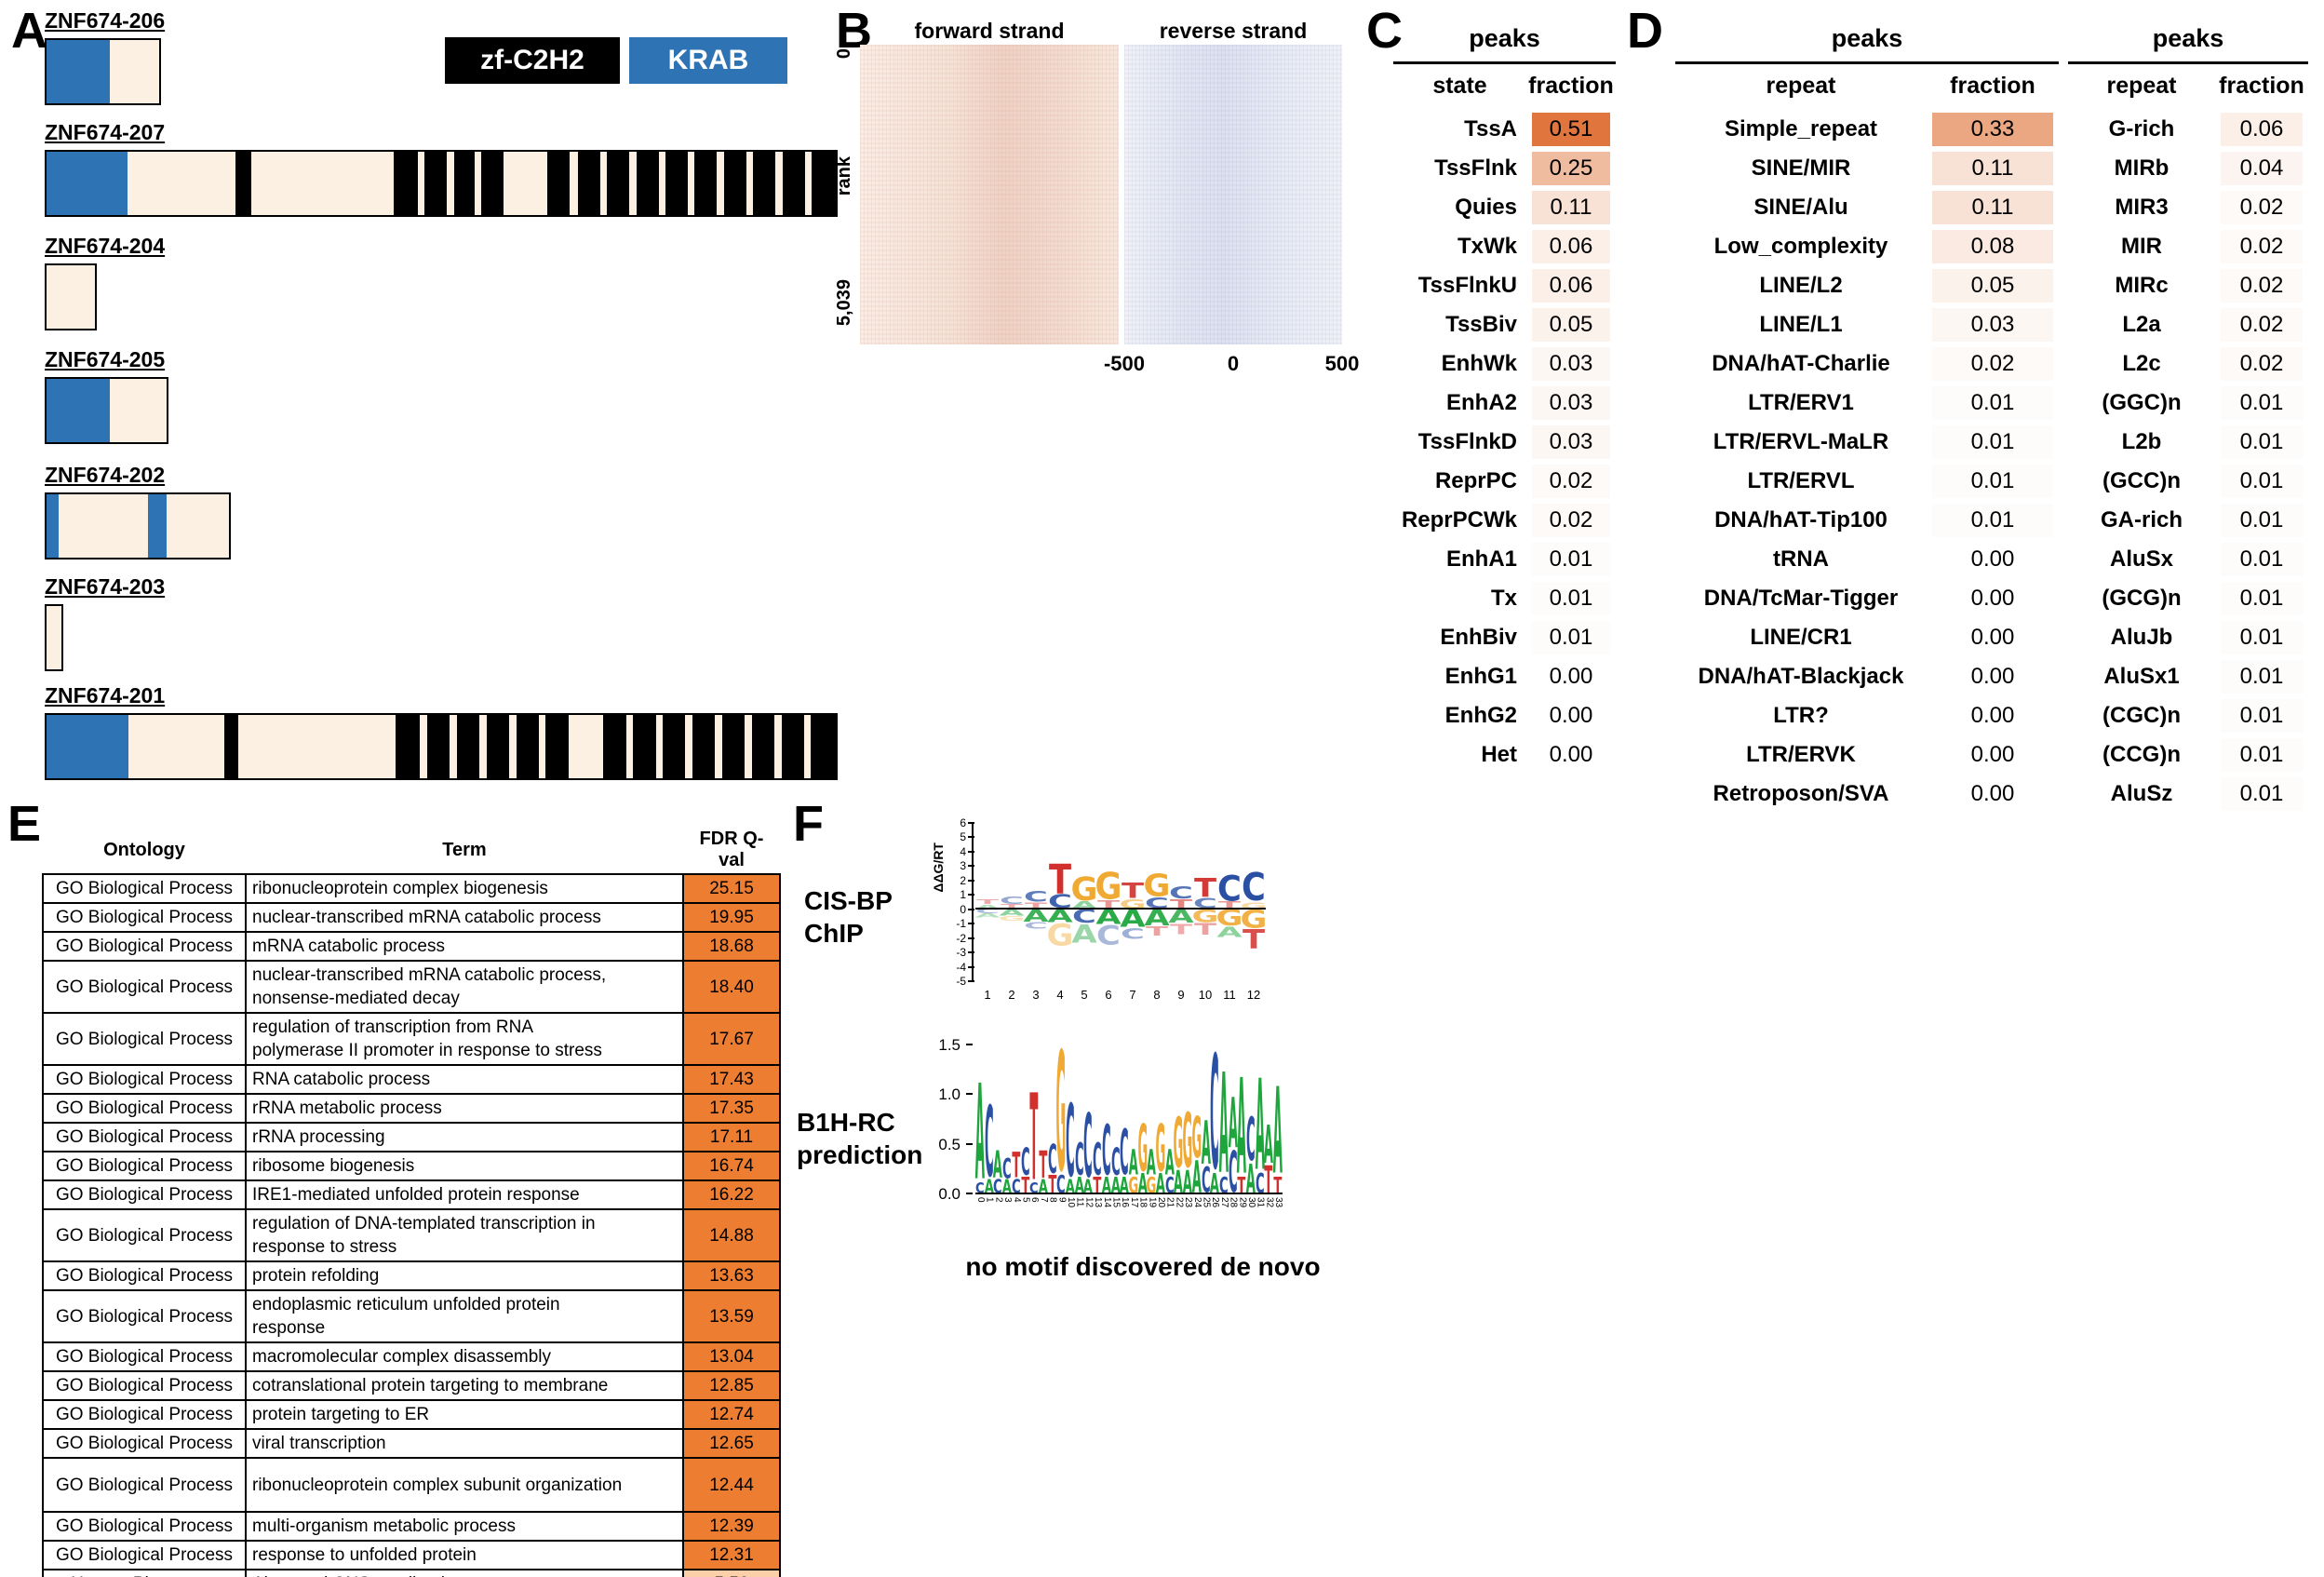 The image size is (2324, 1577). Describe the element at coordinates (1161, 1202) in the screenshot. I see `b1h-x-tick: 20` at that location.